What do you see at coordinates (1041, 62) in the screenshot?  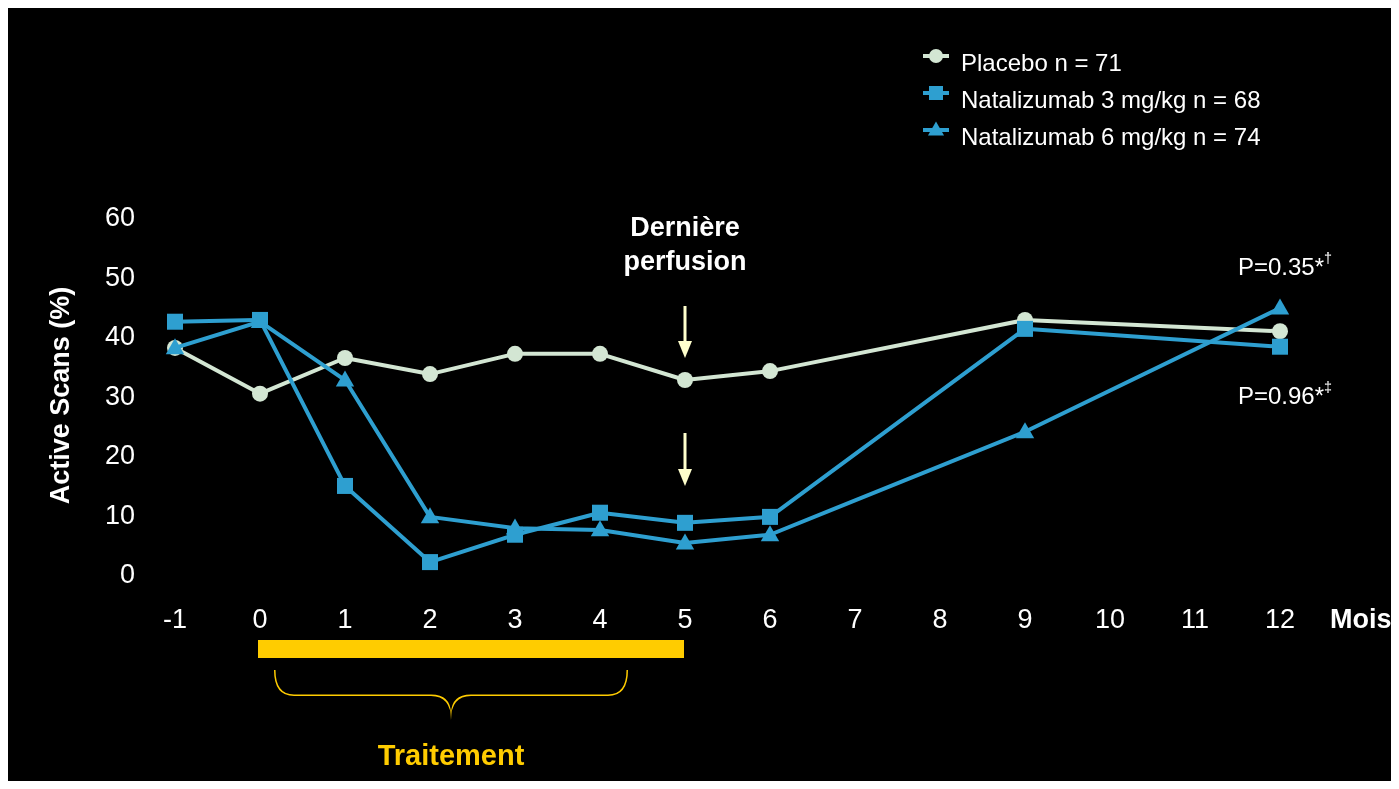 I see `legend-label: Placebo n = 71` at bounding box center [1041, 62].